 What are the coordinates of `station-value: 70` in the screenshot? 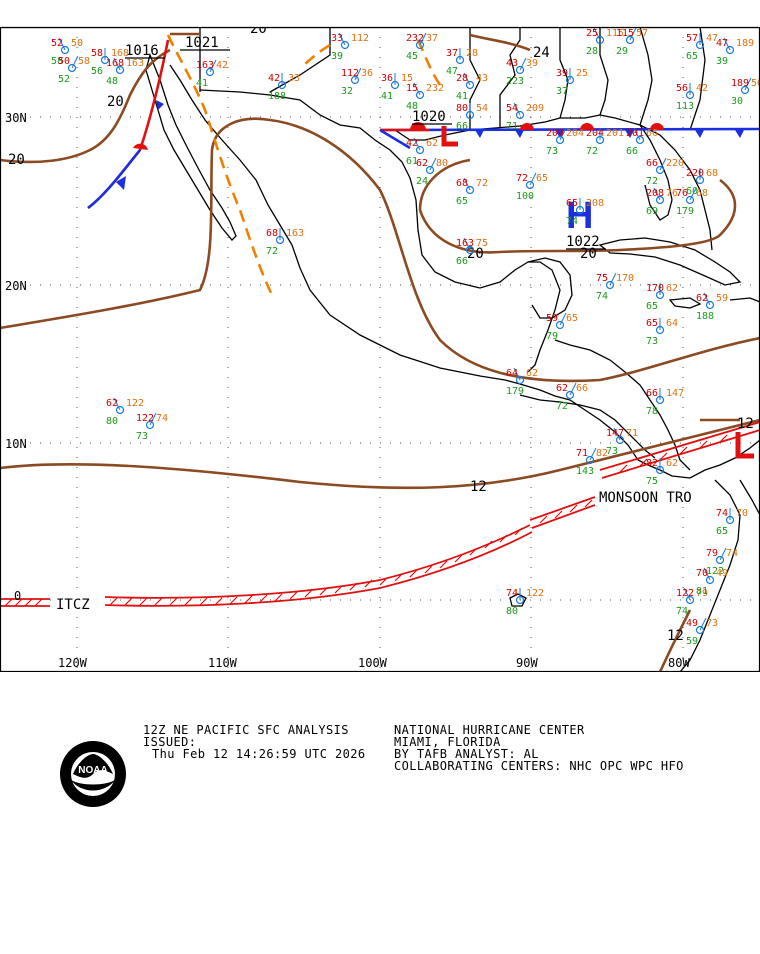 It's located at (742, 513).